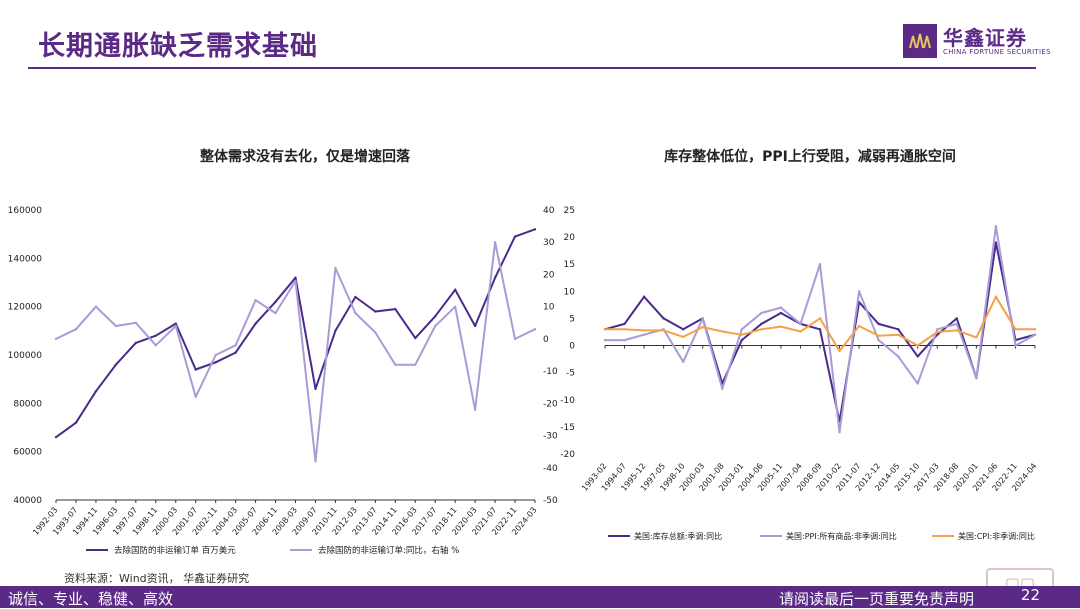 The height and width of the screenshot is (609, 1080). What do you see at coordinates (841, 536) in the screenshot?
I see `chart2-legend-label: 美国:PPI:所有商品:非季调:同比` at bounding box center [841, 536].